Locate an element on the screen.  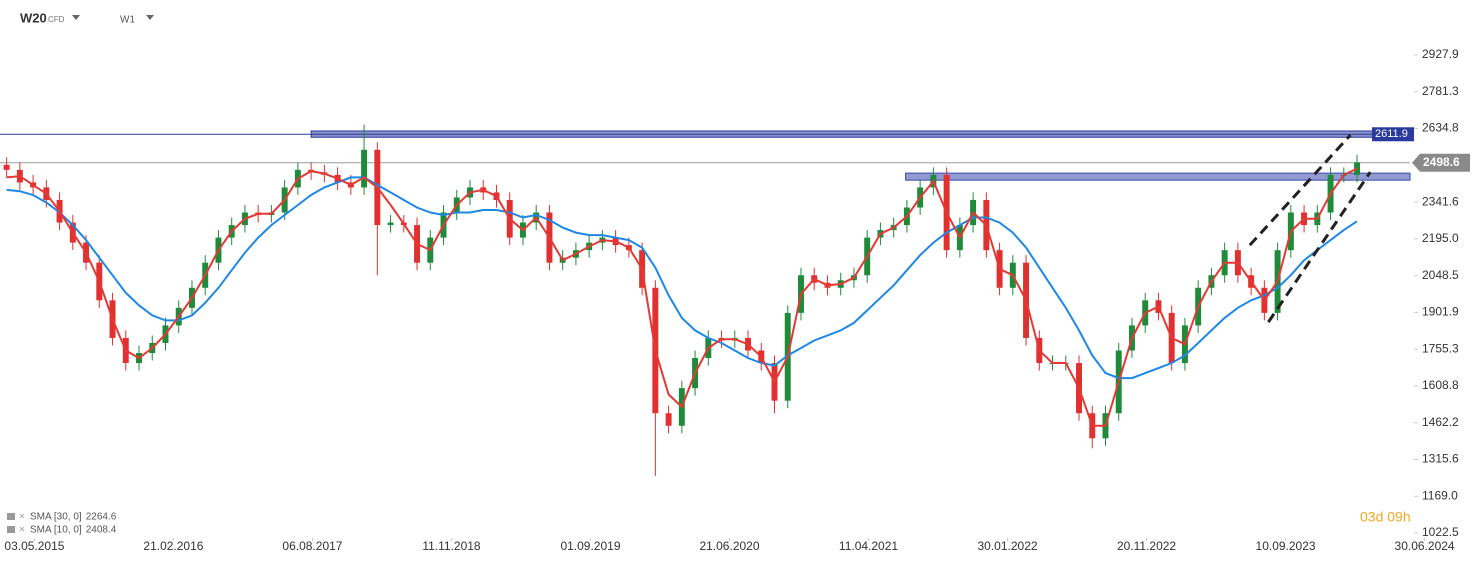
x-tick-label: 20.11.2022 is located at coordinates (1146, 546).